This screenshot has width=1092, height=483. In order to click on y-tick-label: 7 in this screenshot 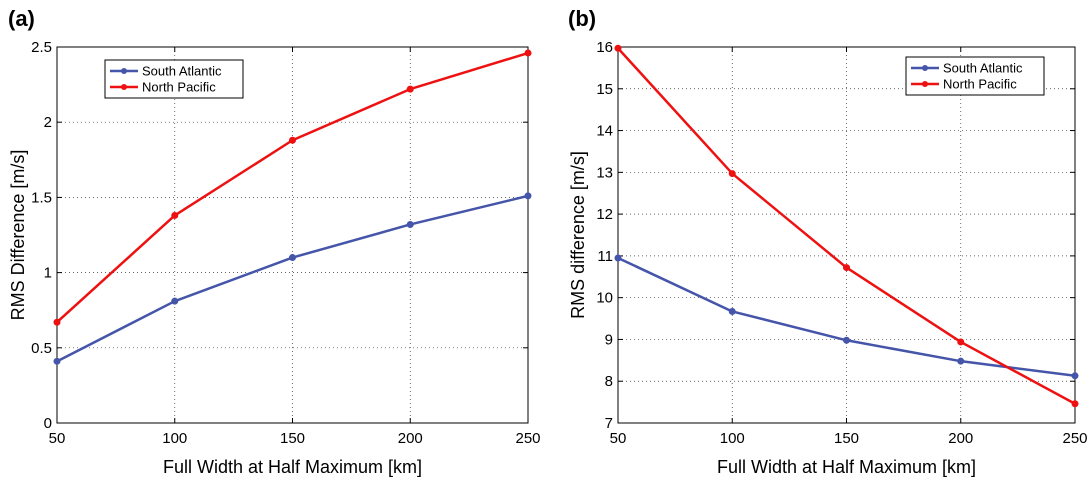, I will do `click(609, 423)`.